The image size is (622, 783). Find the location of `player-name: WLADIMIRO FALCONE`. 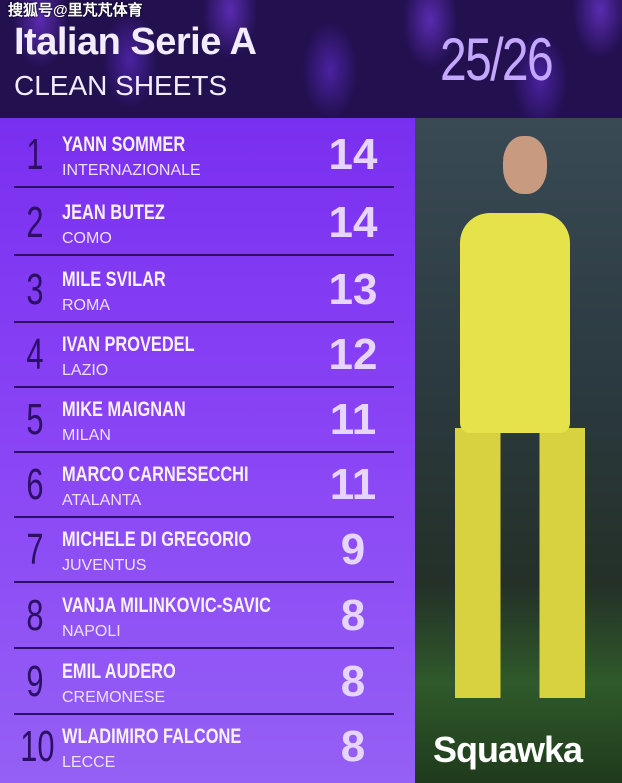

player-name: WLADIMIRO FALCONE is located at coordinates (152, 736).